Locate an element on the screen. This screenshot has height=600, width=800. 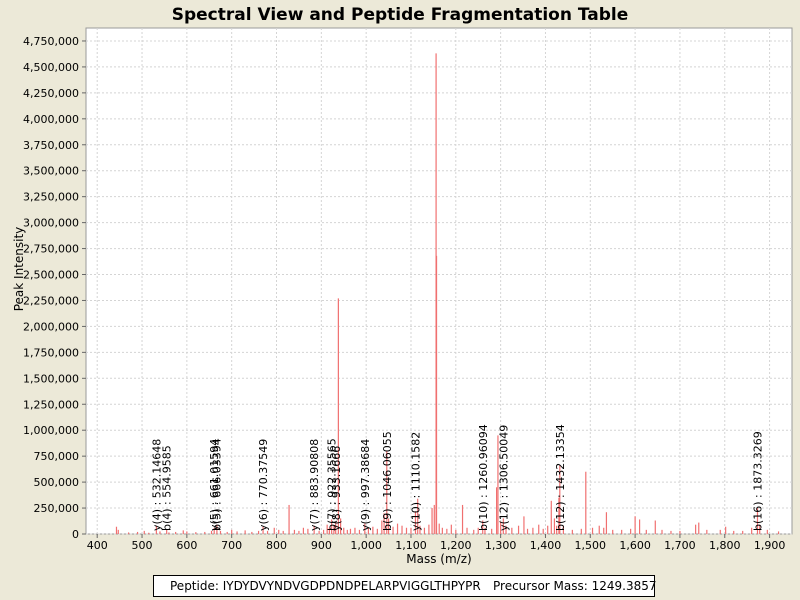
y-tick-label: 0 is located at coordinates (75, 534).